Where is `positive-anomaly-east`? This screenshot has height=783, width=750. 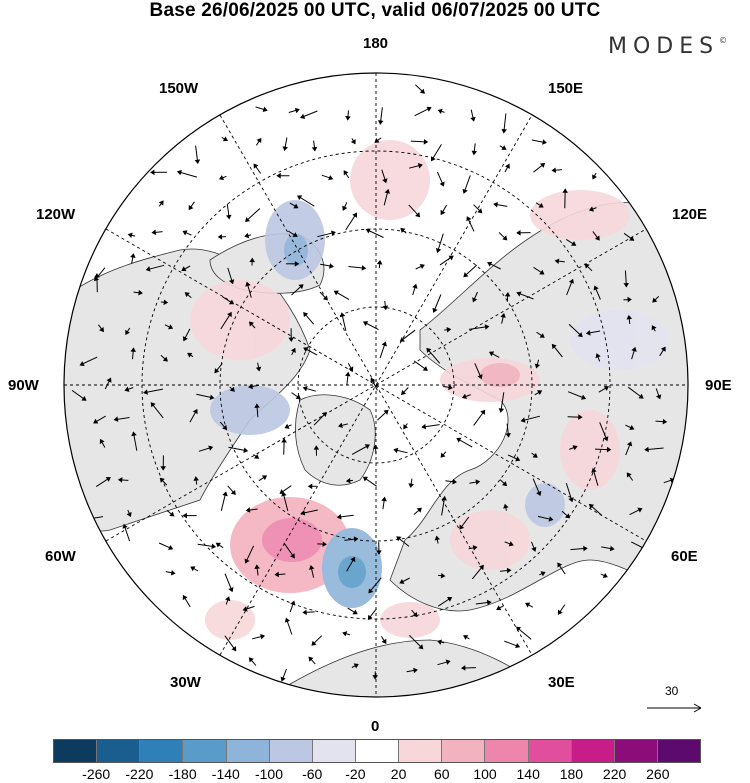
positive-anomaly-east is located at coordinates (580, 215).